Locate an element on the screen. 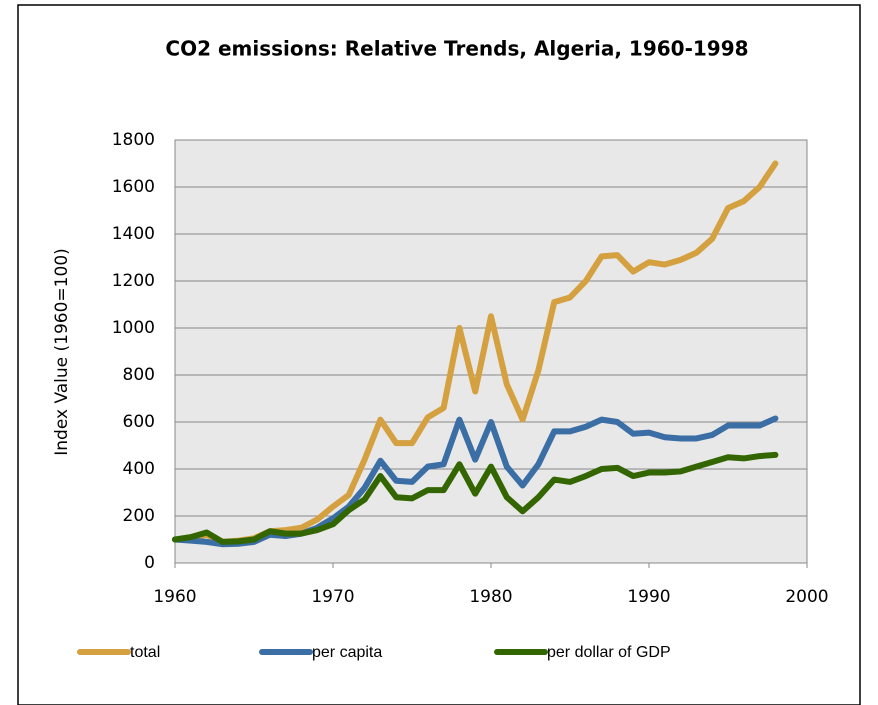  x-tick-label: 1960 is located at coordinates (174, 597).